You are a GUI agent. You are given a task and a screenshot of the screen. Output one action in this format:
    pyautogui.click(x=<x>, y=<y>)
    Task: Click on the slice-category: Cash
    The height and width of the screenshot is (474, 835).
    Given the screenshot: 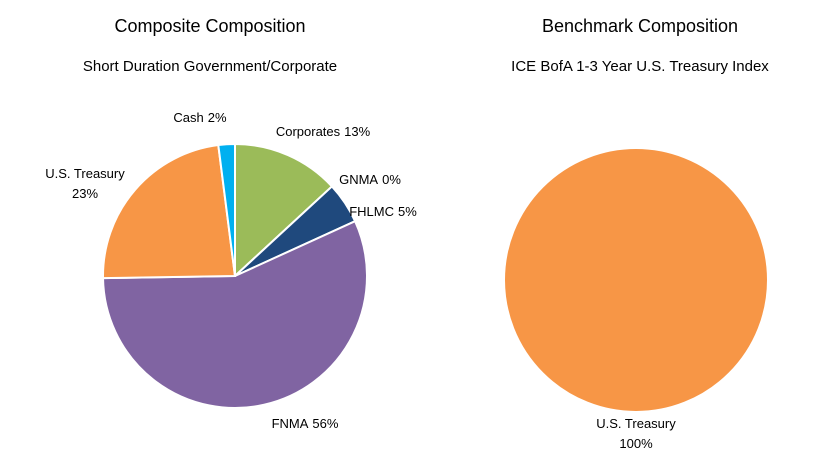 What is the action you would take?
    pyautogui.click(x=188, y=117)
    